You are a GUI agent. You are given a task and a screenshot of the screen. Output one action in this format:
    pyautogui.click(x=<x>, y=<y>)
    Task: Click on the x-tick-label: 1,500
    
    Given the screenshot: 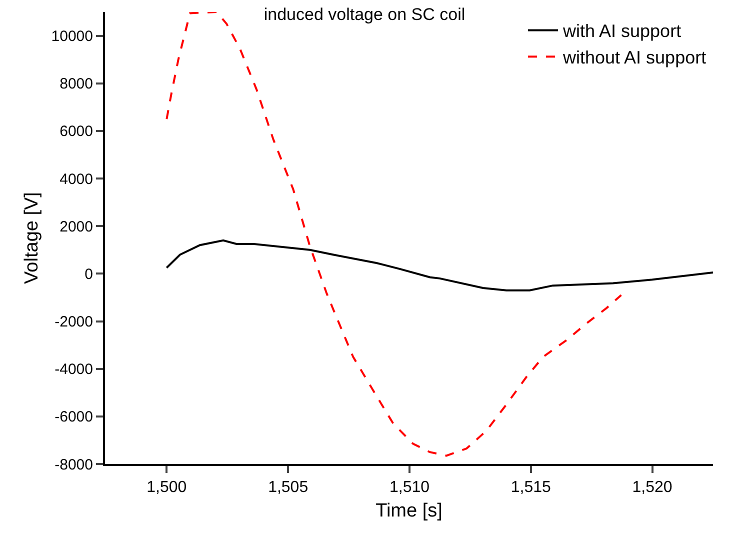 What is the action you would take?
    pyautogui.click(x=166, y=487)
    